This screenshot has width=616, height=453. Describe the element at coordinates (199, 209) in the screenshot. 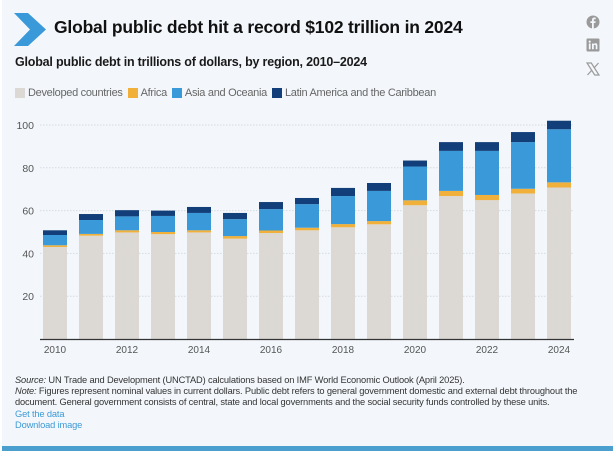

I see `bar-latin-2014` at that location.